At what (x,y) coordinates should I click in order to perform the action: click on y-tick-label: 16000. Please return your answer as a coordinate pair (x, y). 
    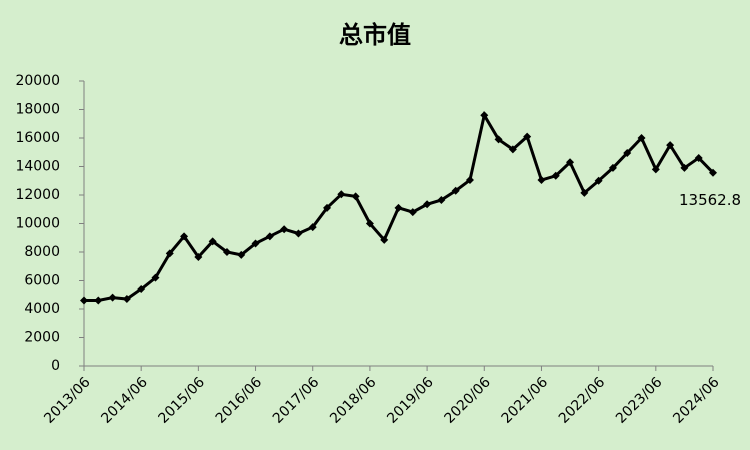
    Looking at the image, I should click on (37, 138).